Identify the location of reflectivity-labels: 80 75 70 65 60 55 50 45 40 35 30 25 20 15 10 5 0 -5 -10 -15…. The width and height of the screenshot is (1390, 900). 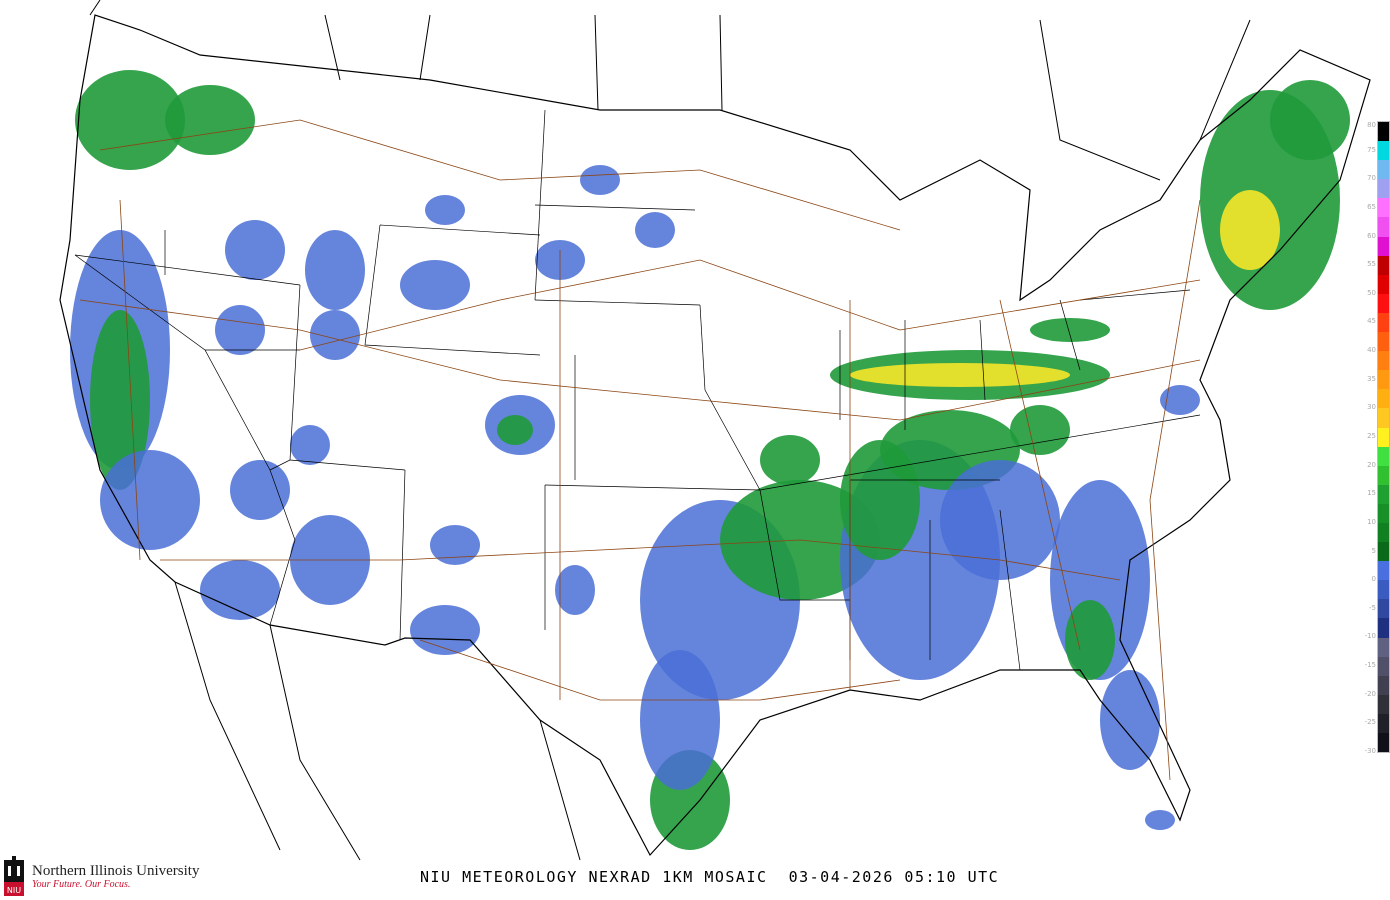
(1366, 438).